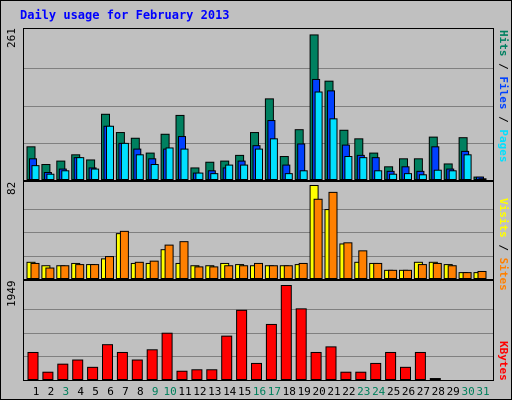 This screenshot has height=401, width=512. I want to click on day-label: 25, so click(393, 391).